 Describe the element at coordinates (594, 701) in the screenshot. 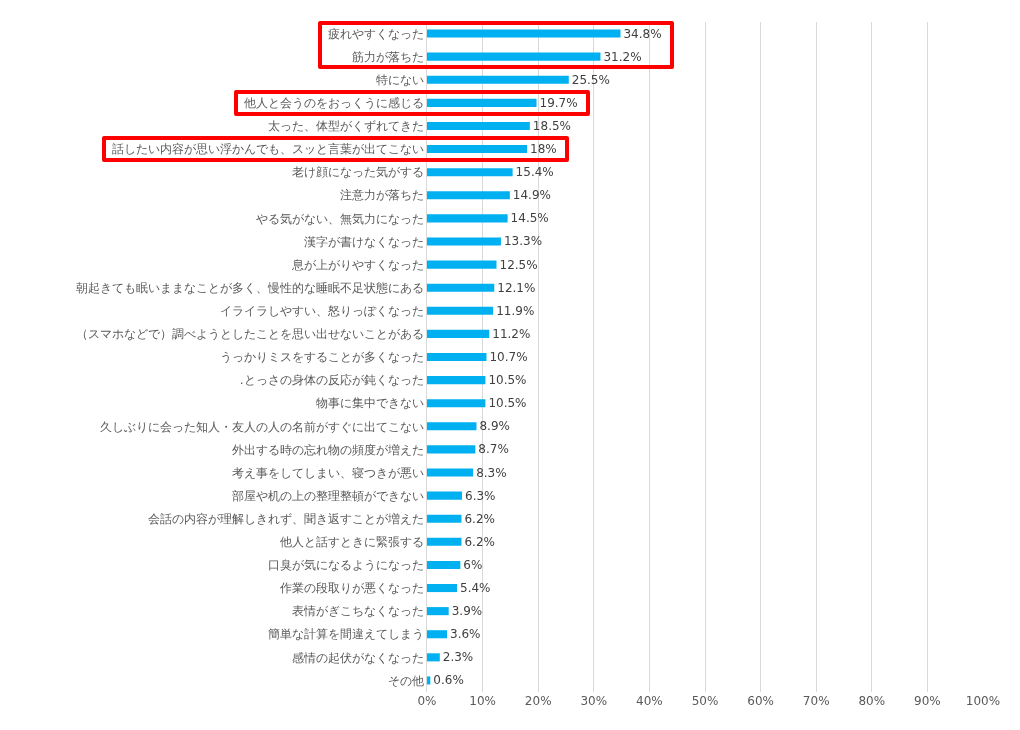

I see `x-tick-label: 30%` at that location.